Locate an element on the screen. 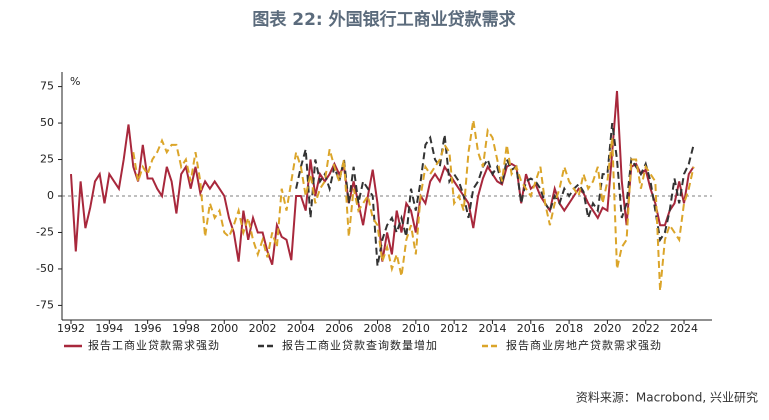 The height and width of the screenshot is (420, 769). x-tick-label: 2000 is located at coordinates (224, 328).